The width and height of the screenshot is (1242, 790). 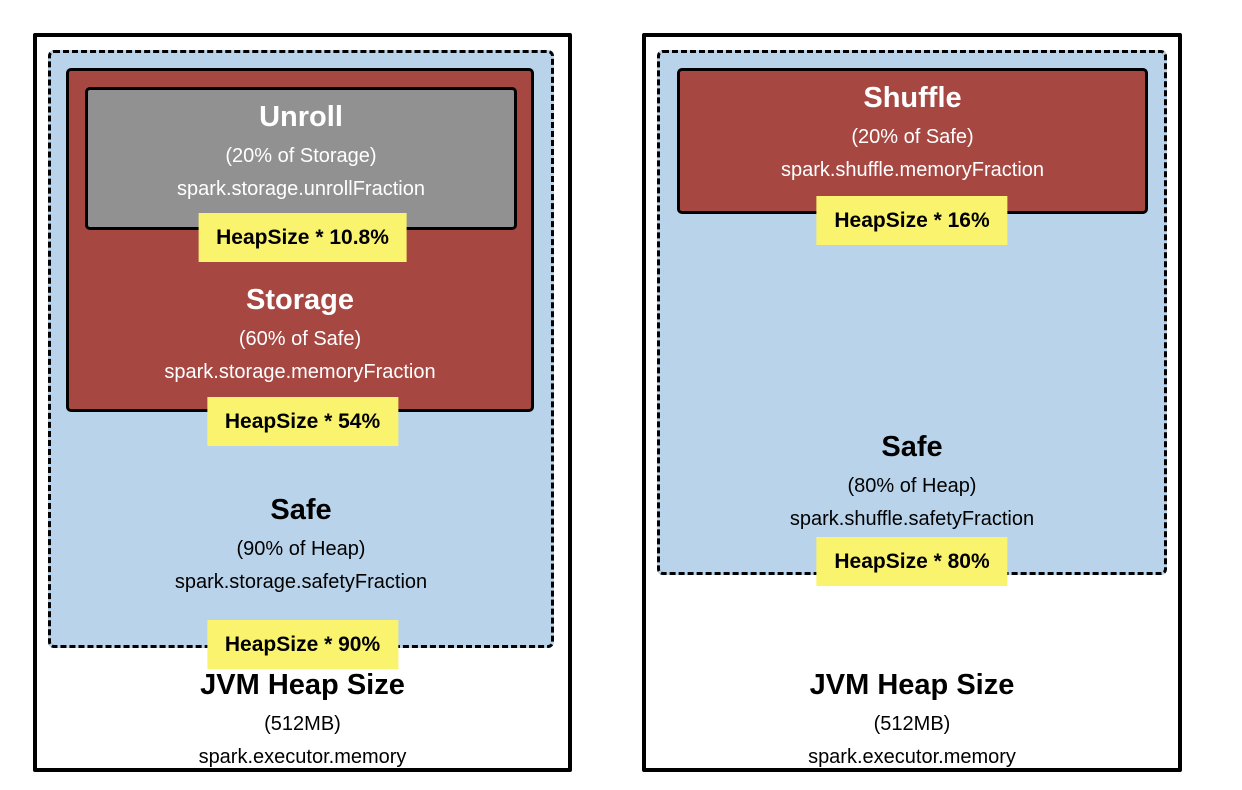 What do you see at coordinates (302, 724) in the screenshot?
I see `jvm-heap-size-left: (512MB)` at bounding box center [302, 724].